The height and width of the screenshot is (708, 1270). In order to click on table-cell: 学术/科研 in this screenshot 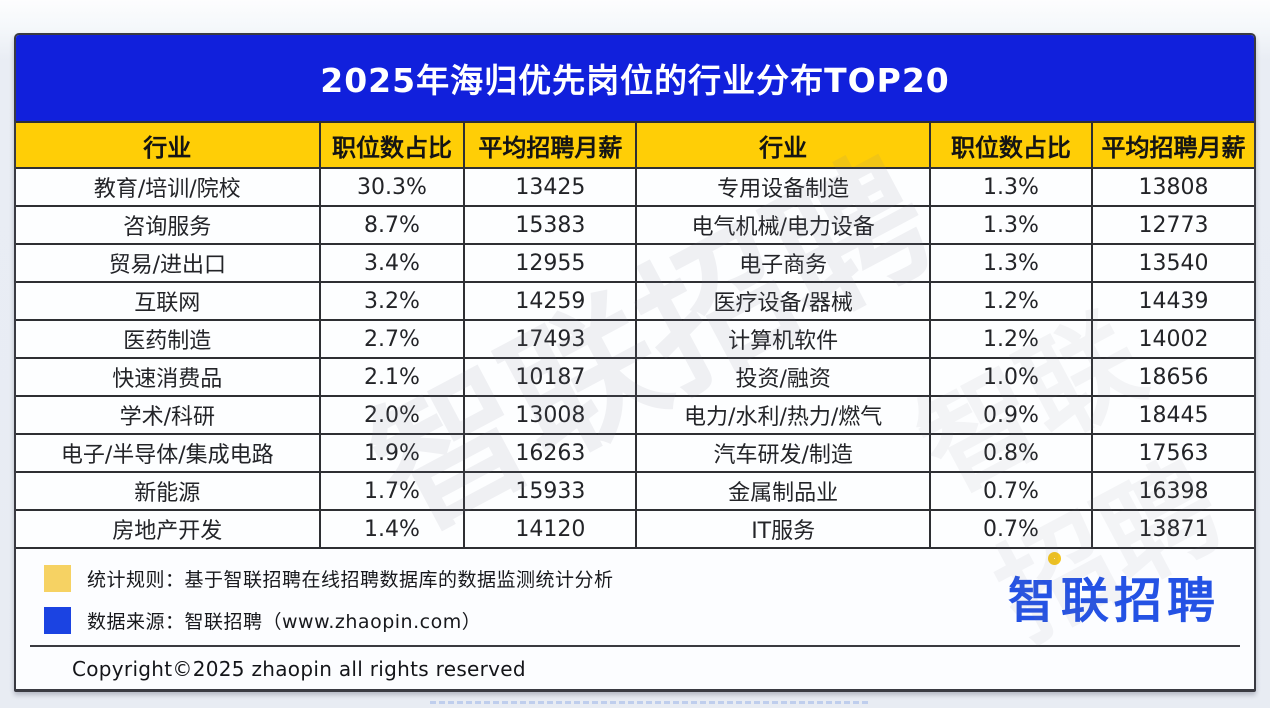, I will do `click(168, 415)`.